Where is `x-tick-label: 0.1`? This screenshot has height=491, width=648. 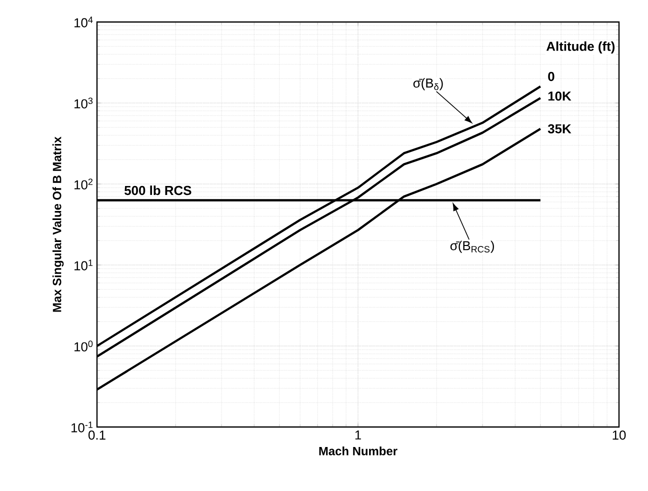 x-tick-label: 0.1 is located at coordinates (97, 435).